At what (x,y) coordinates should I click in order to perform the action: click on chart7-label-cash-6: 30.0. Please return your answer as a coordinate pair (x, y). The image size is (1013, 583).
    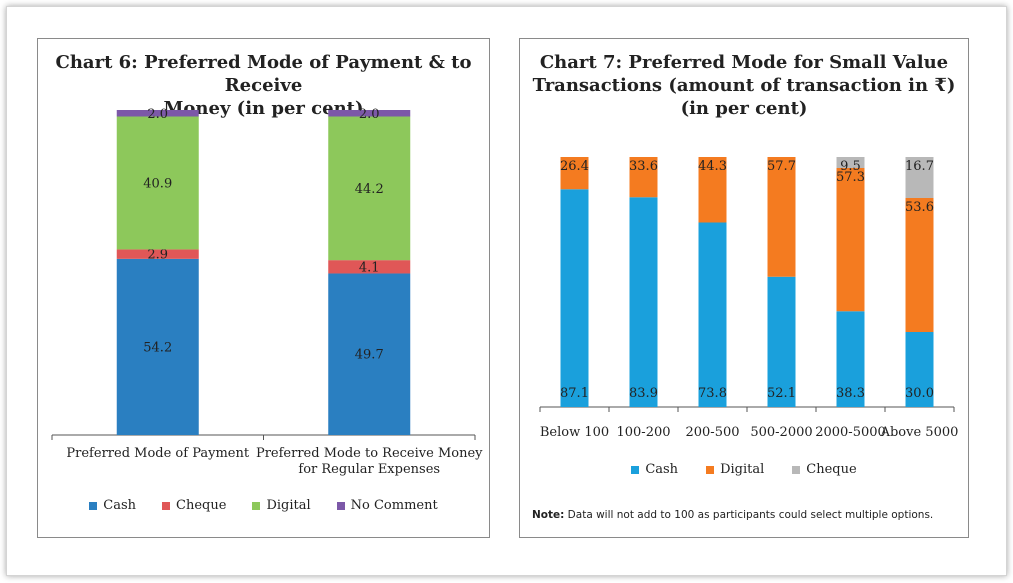
    Looking at the image, I should click on (919, 393).